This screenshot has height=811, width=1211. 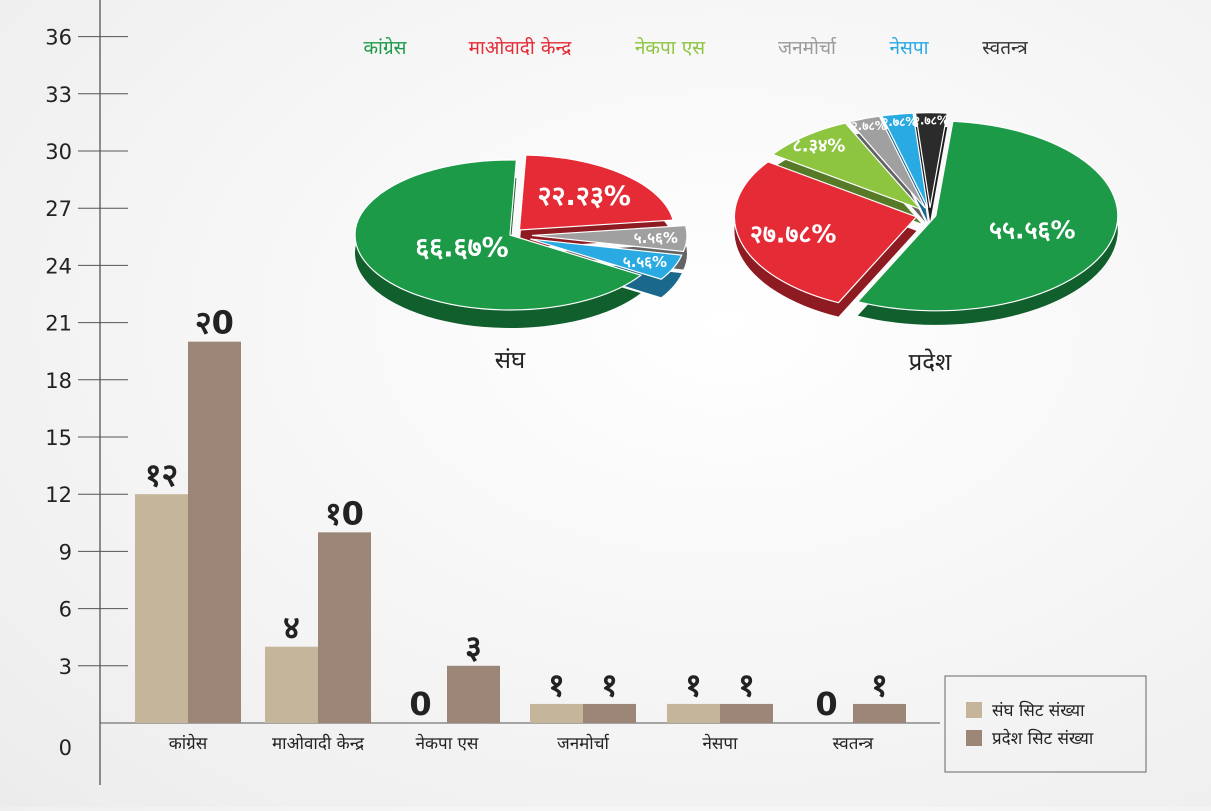 I want to click on x-category-label: नेसपा, so click(x=721, y=743).